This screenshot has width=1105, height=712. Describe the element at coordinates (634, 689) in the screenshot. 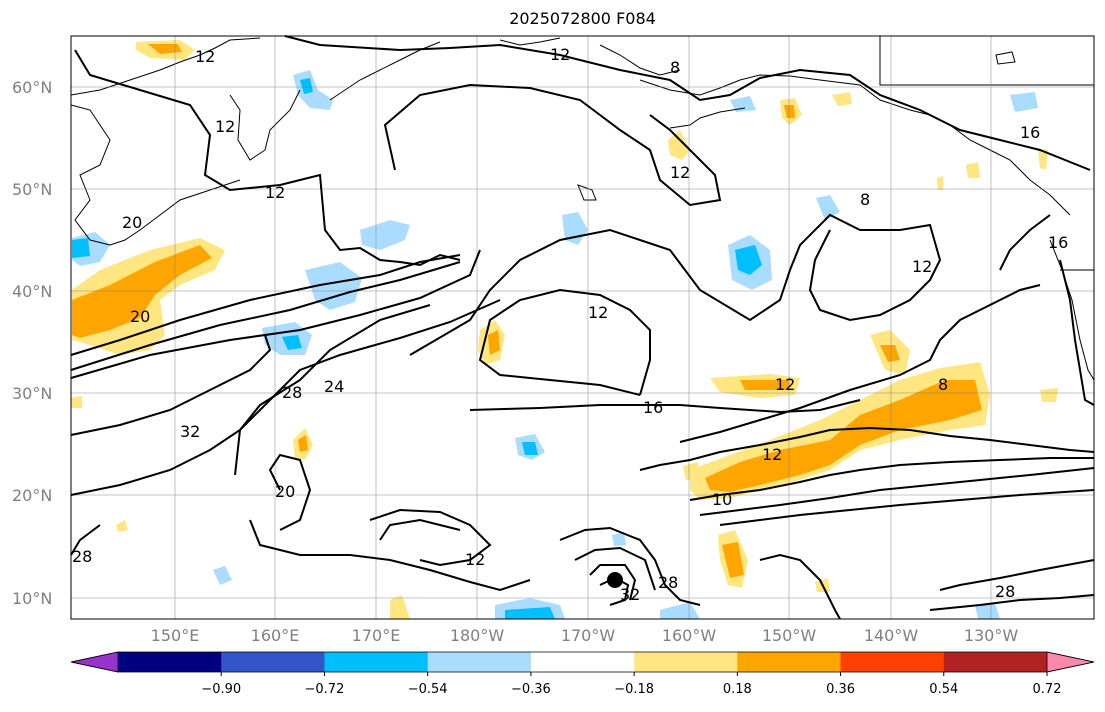

I see `colorbar-tick-label: −0.18` at that location.